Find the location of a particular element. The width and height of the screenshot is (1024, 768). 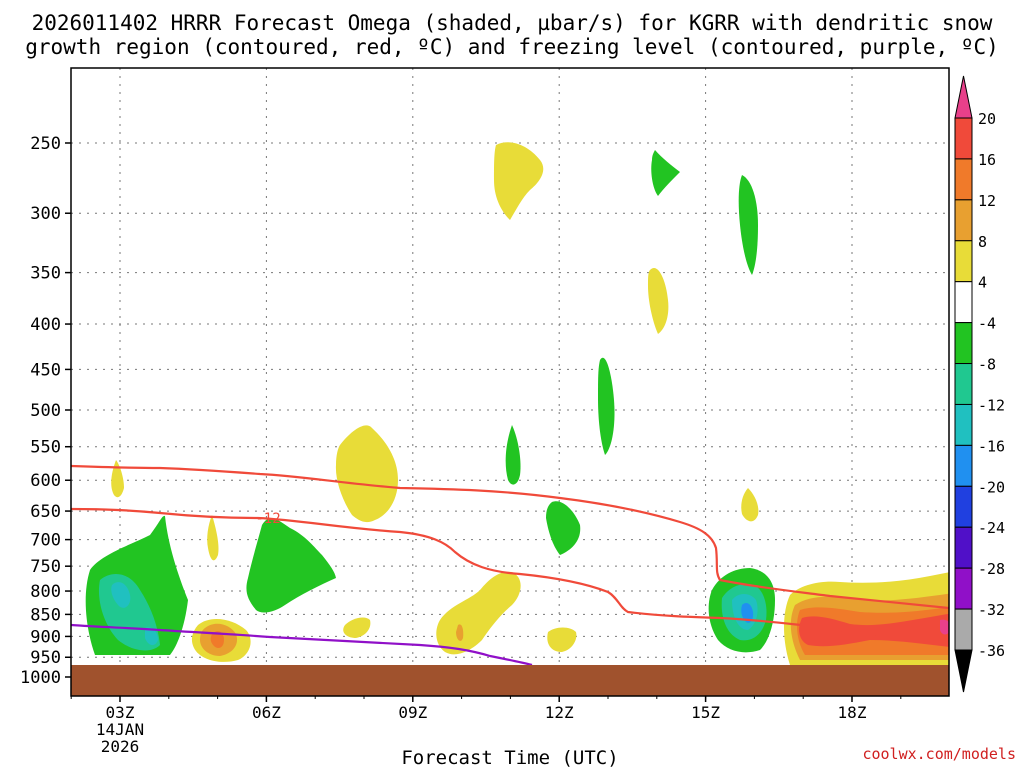

colorbar-label: 20 is located at coordinates (987, 119).